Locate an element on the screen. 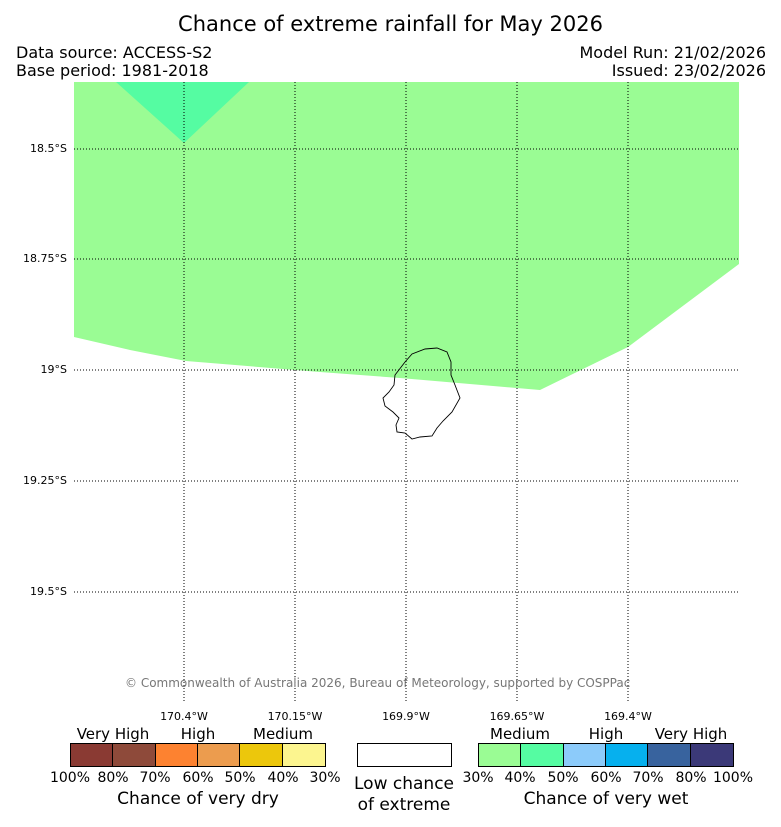 The image size is (781, 827). lat-label: 19.25°S is located at coordinates (45, 480).